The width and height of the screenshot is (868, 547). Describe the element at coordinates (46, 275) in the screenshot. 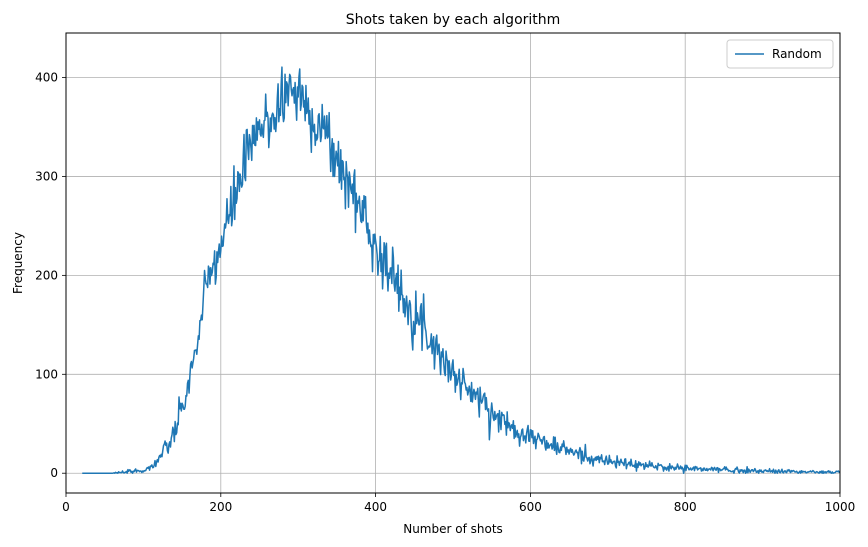

I see `y-tick-label: 200` at that location.